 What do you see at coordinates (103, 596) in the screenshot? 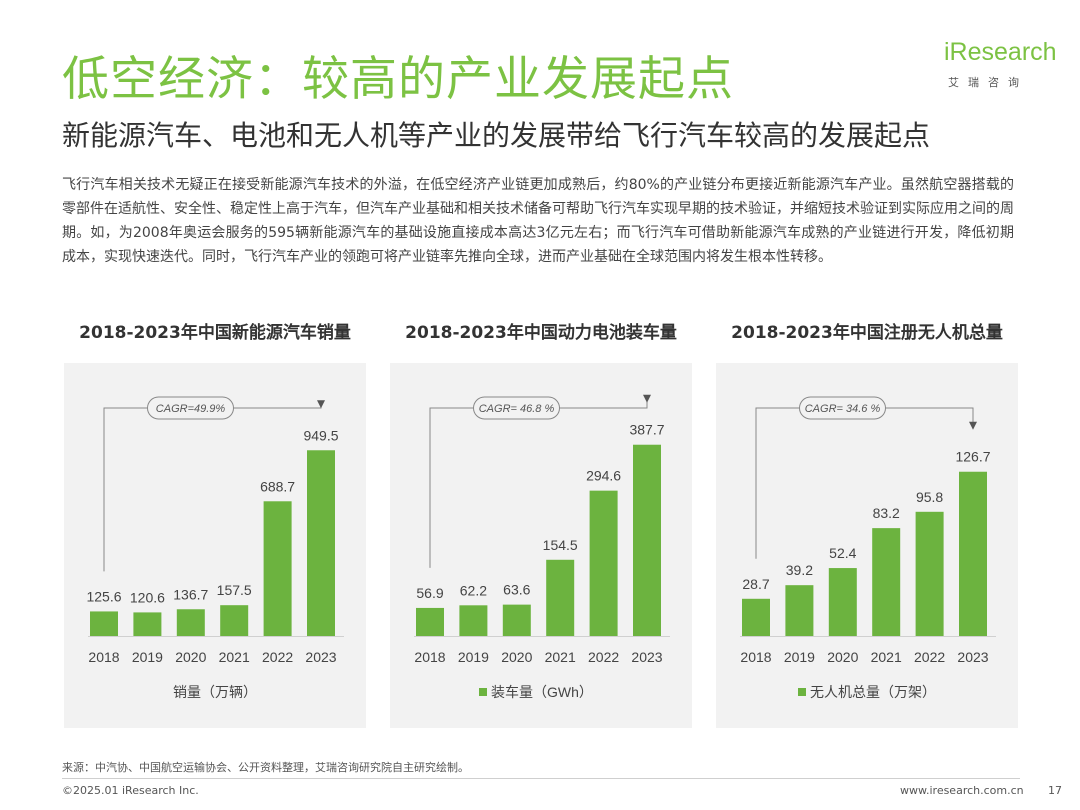
I see `value-label-2018: 125.6` at bounding box center [103, 596].